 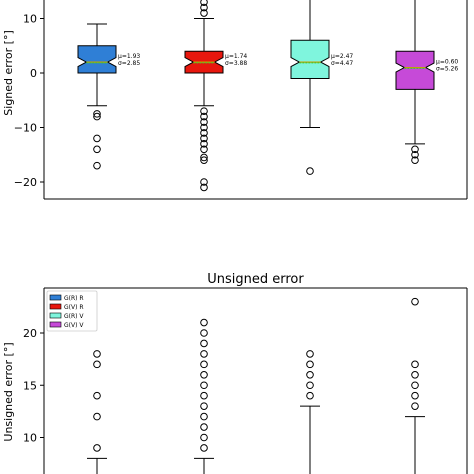 I want to click on unsigned-error-title: Unsigned error, so click(x=255, y=279).